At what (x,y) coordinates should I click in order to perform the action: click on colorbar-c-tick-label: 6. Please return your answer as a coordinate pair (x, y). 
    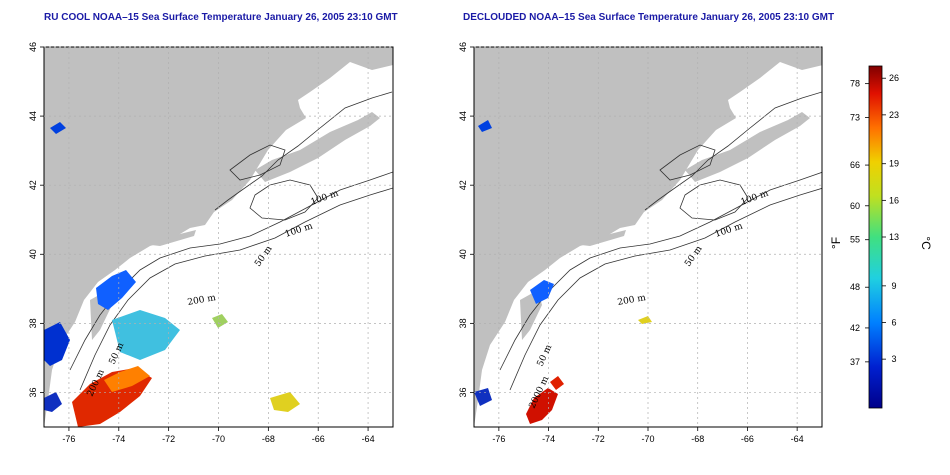
    Looking at the image, I should click on (893, 323).